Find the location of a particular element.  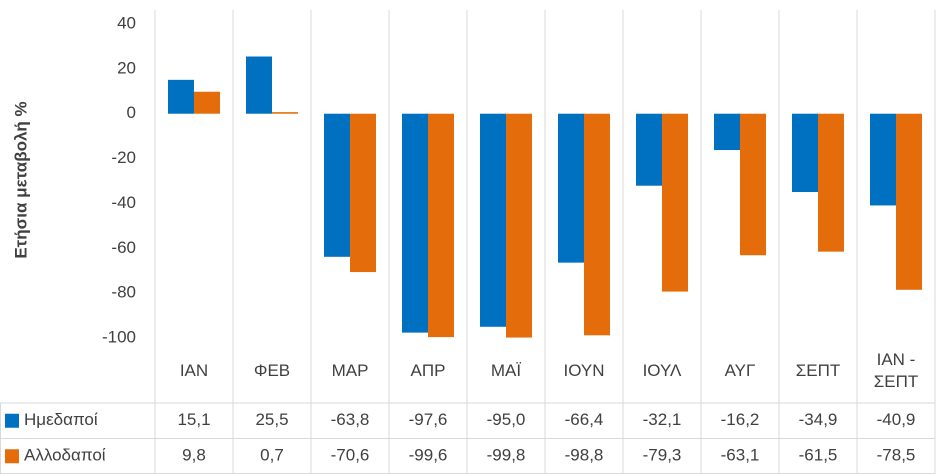

x-tick-label: ΙΟΥΛ is located at coordinates (662, 370).